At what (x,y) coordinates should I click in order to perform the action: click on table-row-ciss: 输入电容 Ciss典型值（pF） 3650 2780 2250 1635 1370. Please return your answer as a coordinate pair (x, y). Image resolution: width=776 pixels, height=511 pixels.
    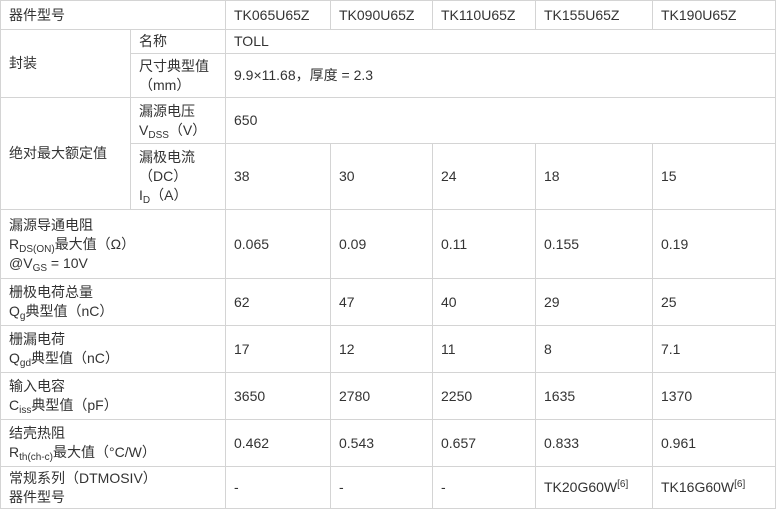
    Looking at the image, I should click on (388, 396).